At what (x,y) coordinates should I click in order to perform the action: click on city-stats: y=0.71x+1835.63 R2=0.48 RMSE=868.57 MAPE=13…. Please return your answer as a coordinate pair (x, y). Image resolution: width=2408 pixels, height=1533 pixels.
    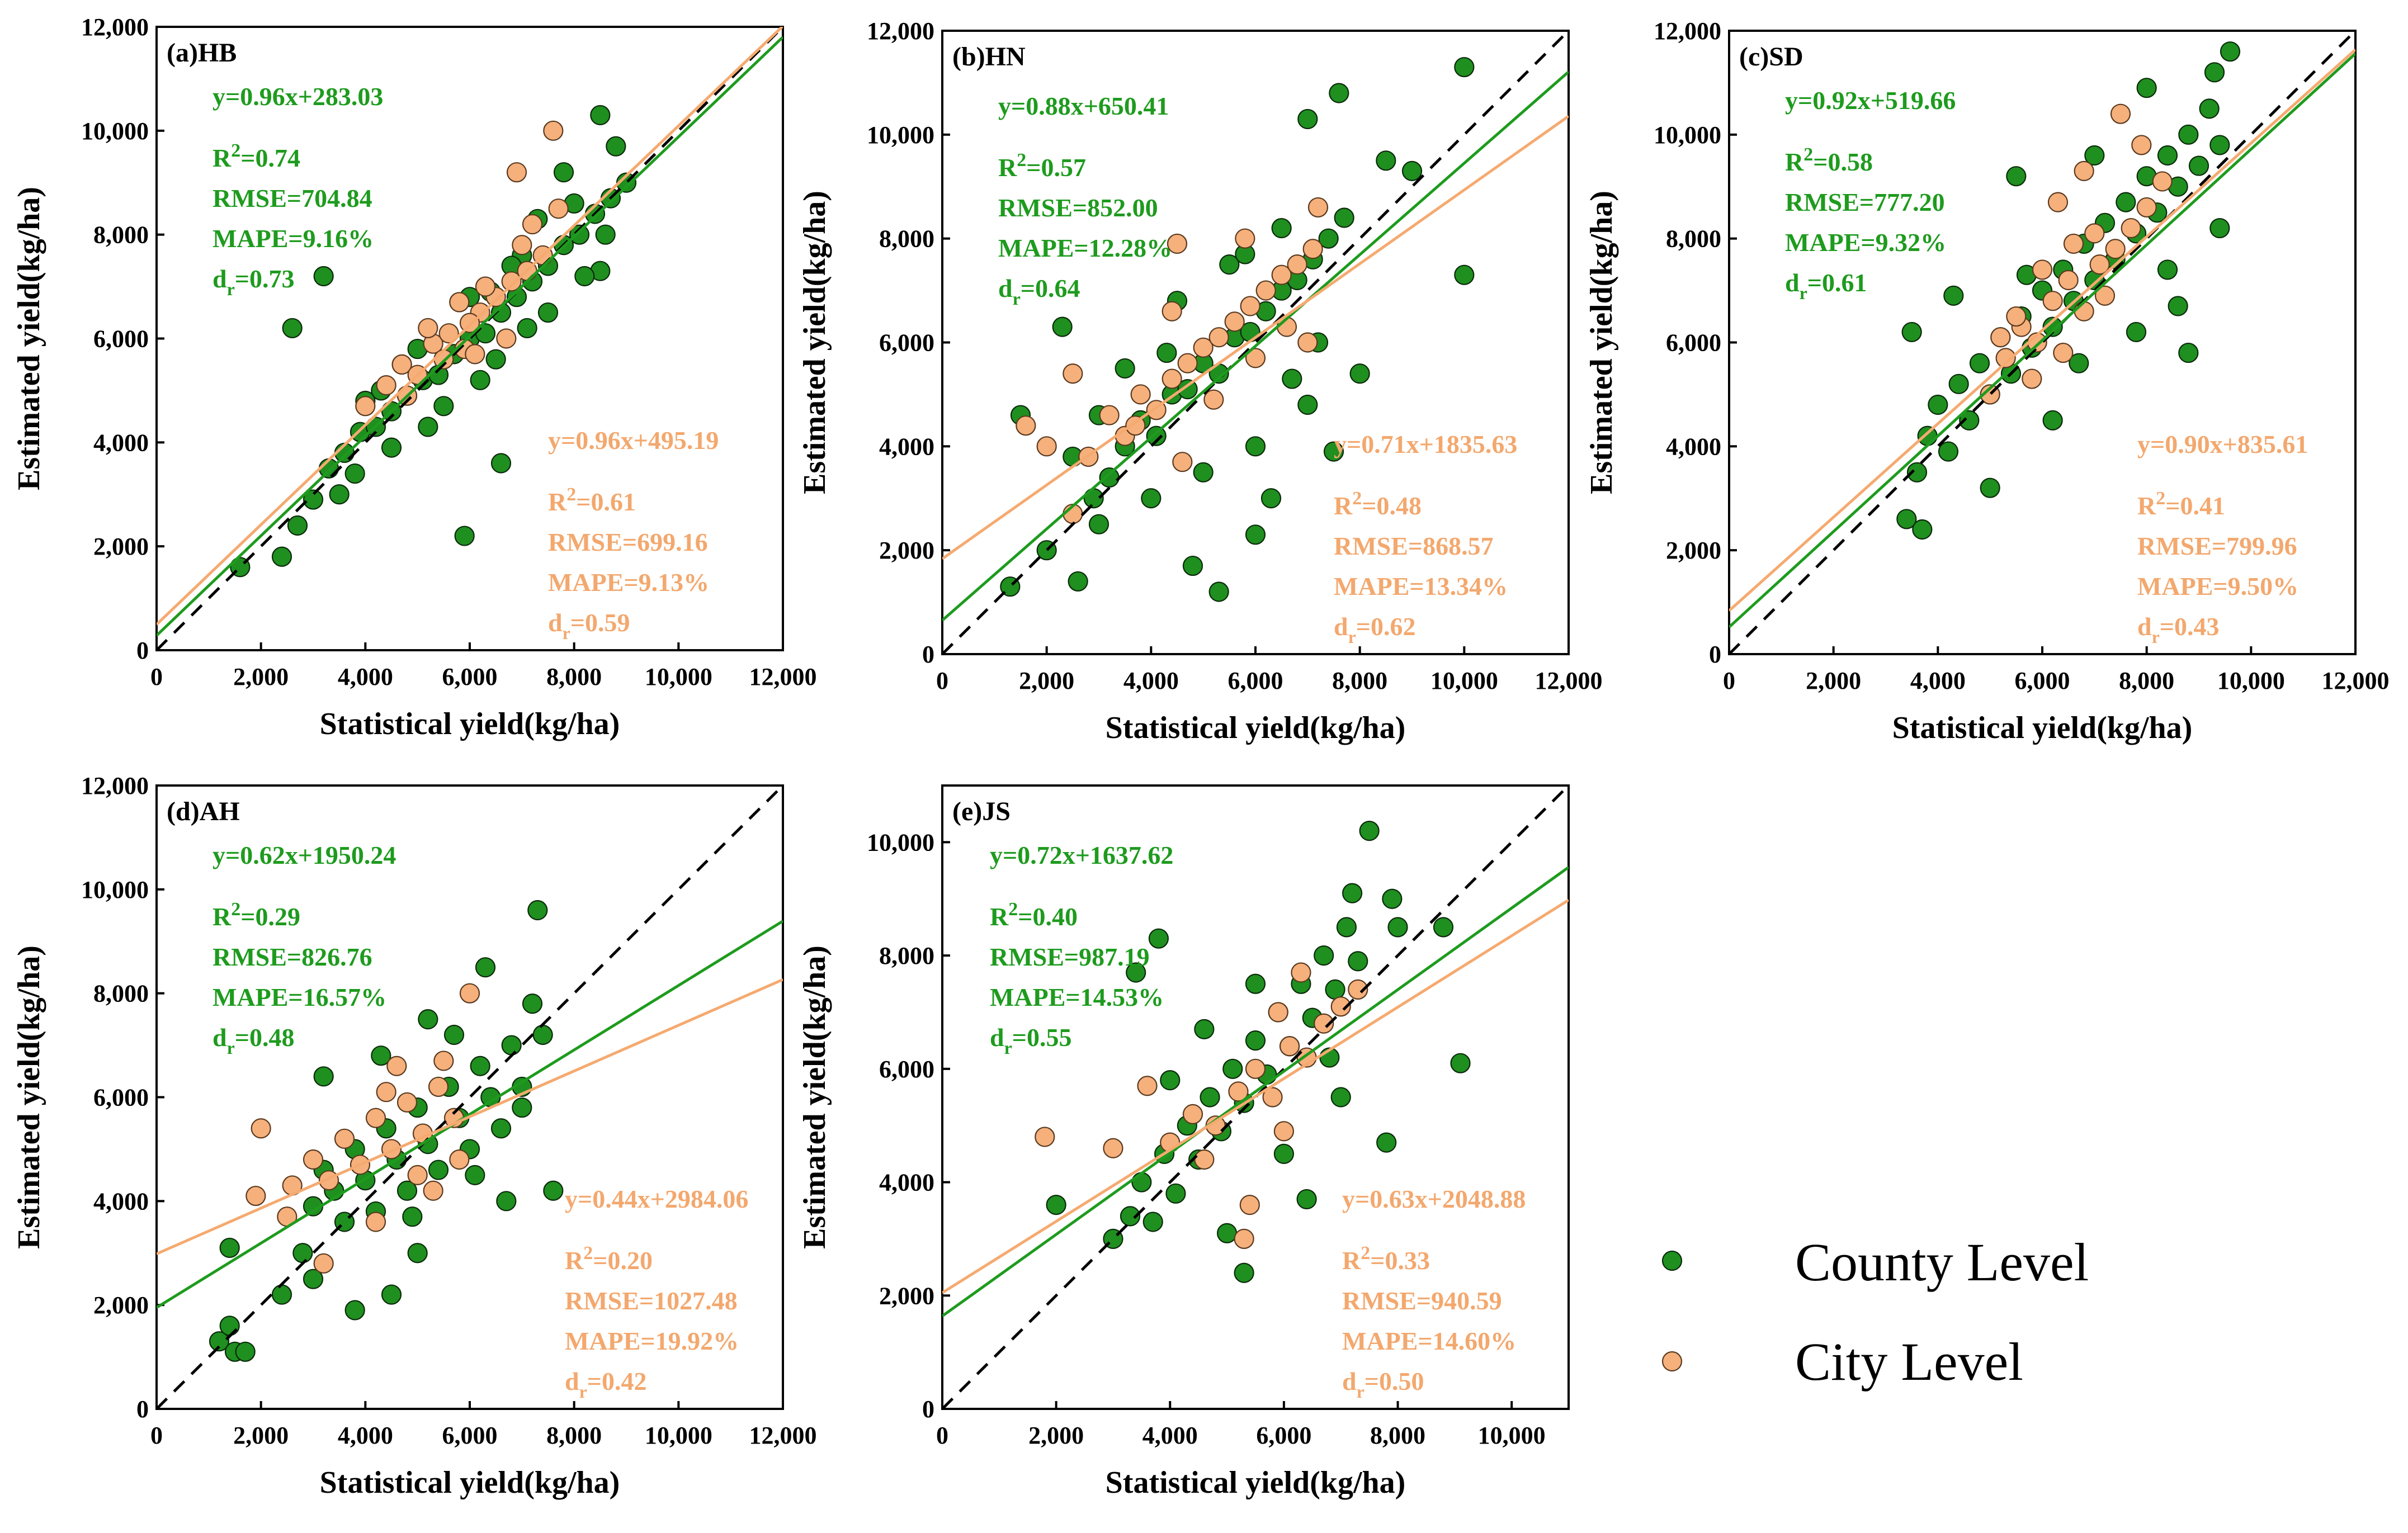
    Looking at the image, I should click on (1425, 538).